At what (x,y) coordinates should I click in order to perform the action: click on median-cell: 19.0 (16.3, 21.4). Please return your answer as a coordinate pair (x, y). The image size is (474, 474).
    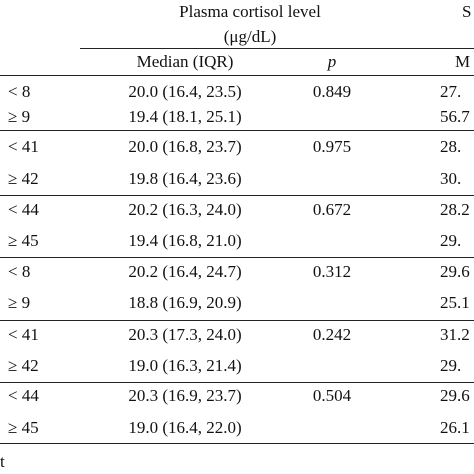
    Looking at the image, I should click on (185, 365).